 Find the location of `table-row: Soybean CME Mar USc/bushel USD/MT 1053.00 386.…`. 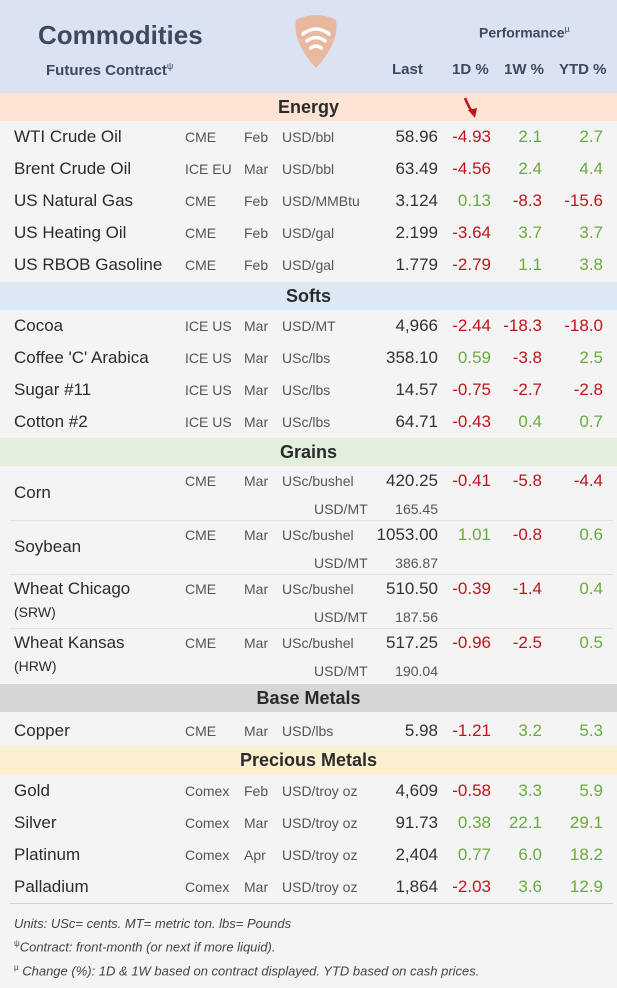

table-row: Soybean CME Mar USc/bushel USD/MT 1053.00 386.… is located at coordinates (308, 547).